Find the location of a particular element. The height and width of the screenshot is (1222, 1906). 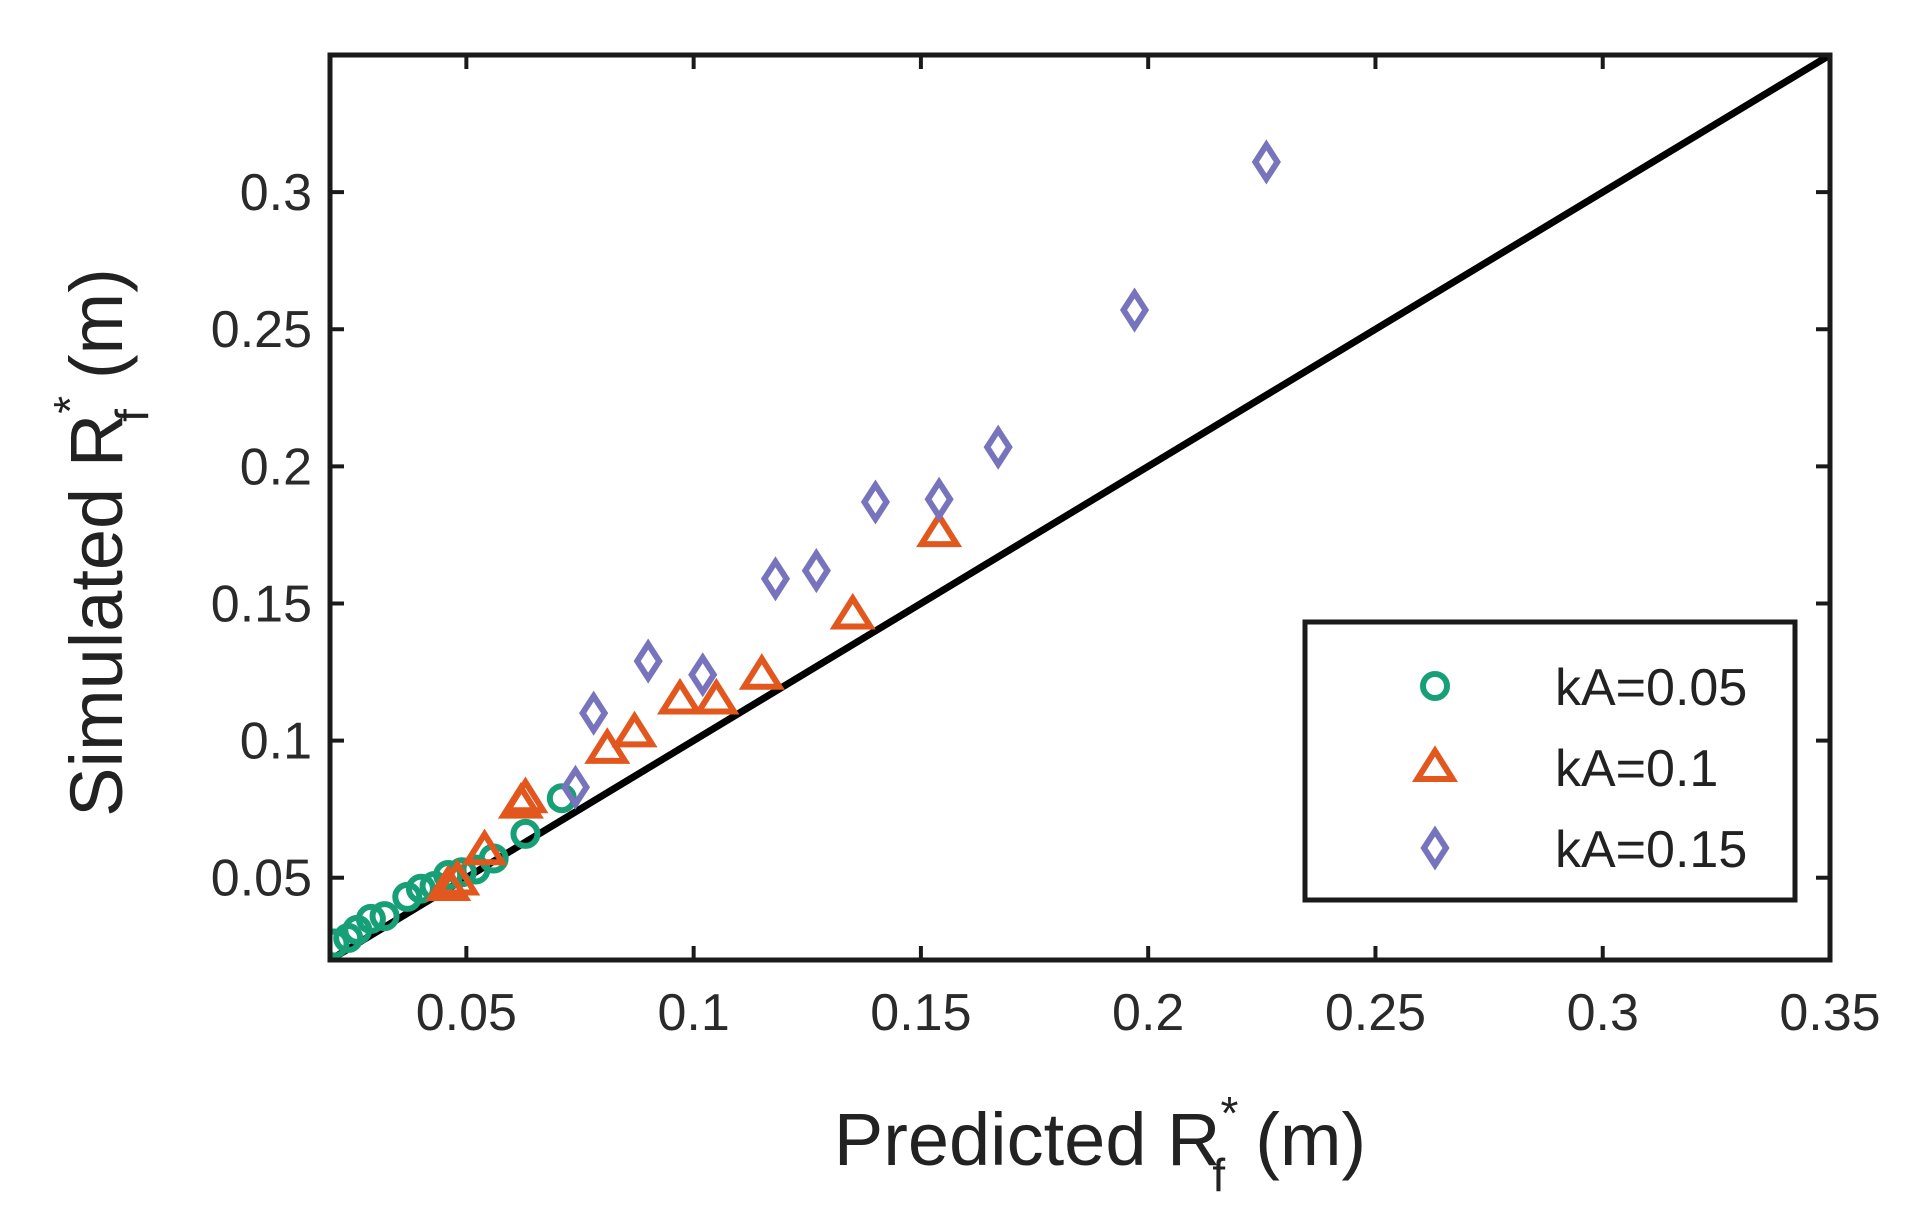

y-tick-label: 0.15 is located at coordinates (261, 604).